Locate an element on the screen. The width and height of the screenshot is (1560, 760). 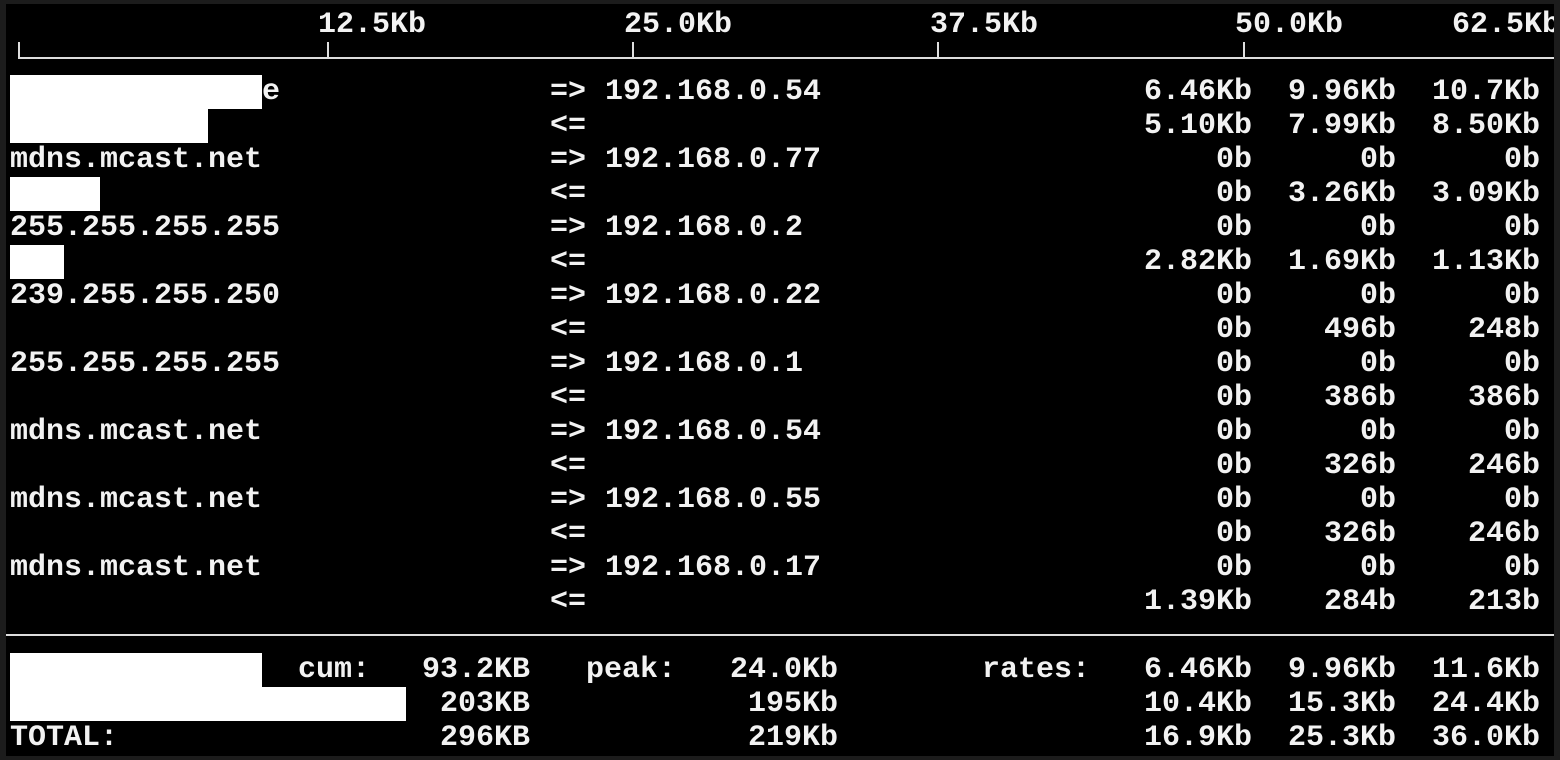
connection-host: 239.255.255.250 is located at coordinates (145, 296).